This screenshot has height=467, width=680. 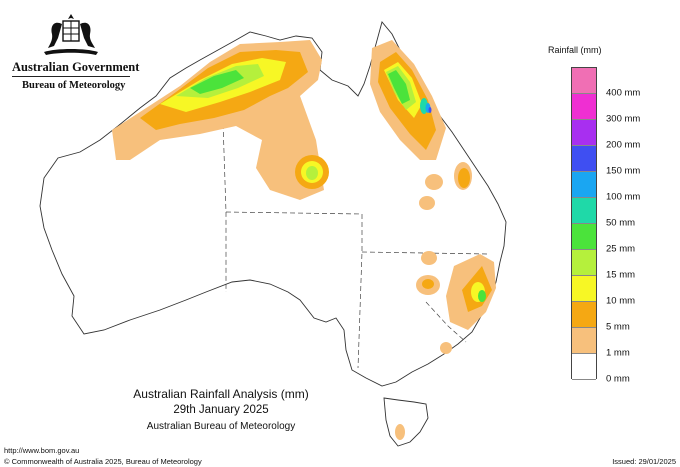 What do you see at coordinates (618, 379) in the screenshot?
I see `legend-label: 0 mm` at bounding box center [618, 379].